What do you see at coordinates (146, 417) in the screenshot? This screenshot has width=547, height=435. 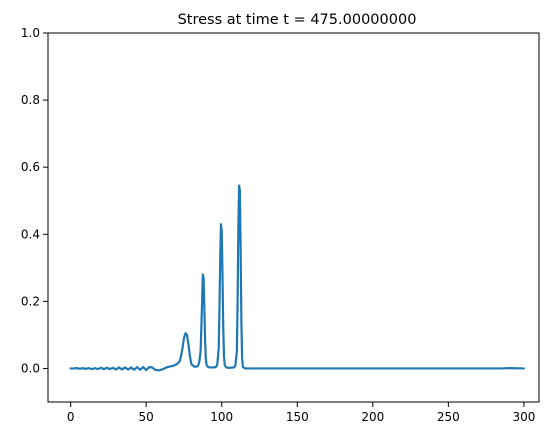 I see `x-tick-label: 50` at bounding box center [146, 417].